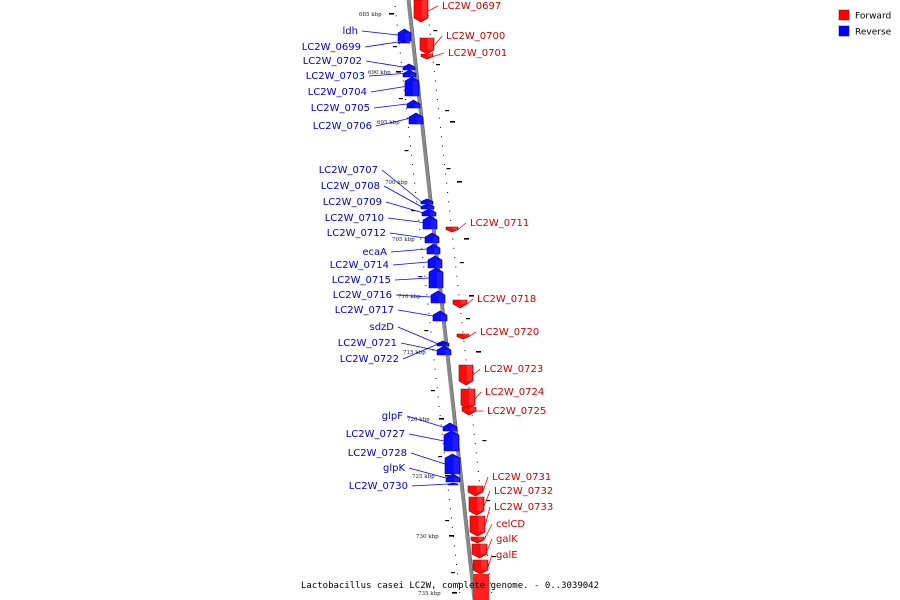 Image resolution: width=900 pixels, height=600 pixels. What do you see at coordinates (463, 54) in the screenshot?
I see `forward-gene: LC2W_0701` at bounding box center [463, 54].